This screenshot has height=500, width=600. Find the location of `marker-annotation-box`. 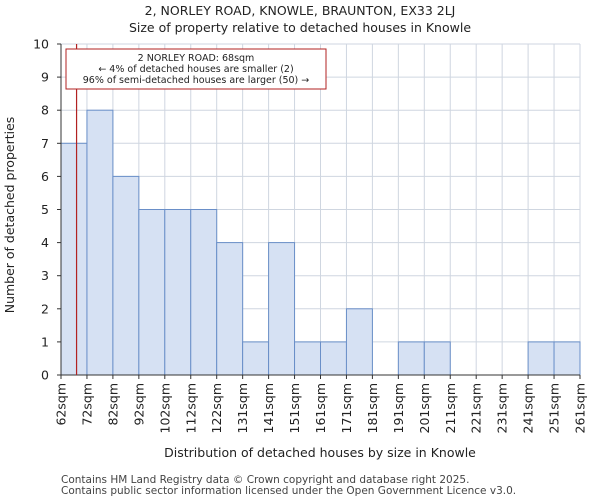

marker-annotation-box is located at coordinates (196, 69).